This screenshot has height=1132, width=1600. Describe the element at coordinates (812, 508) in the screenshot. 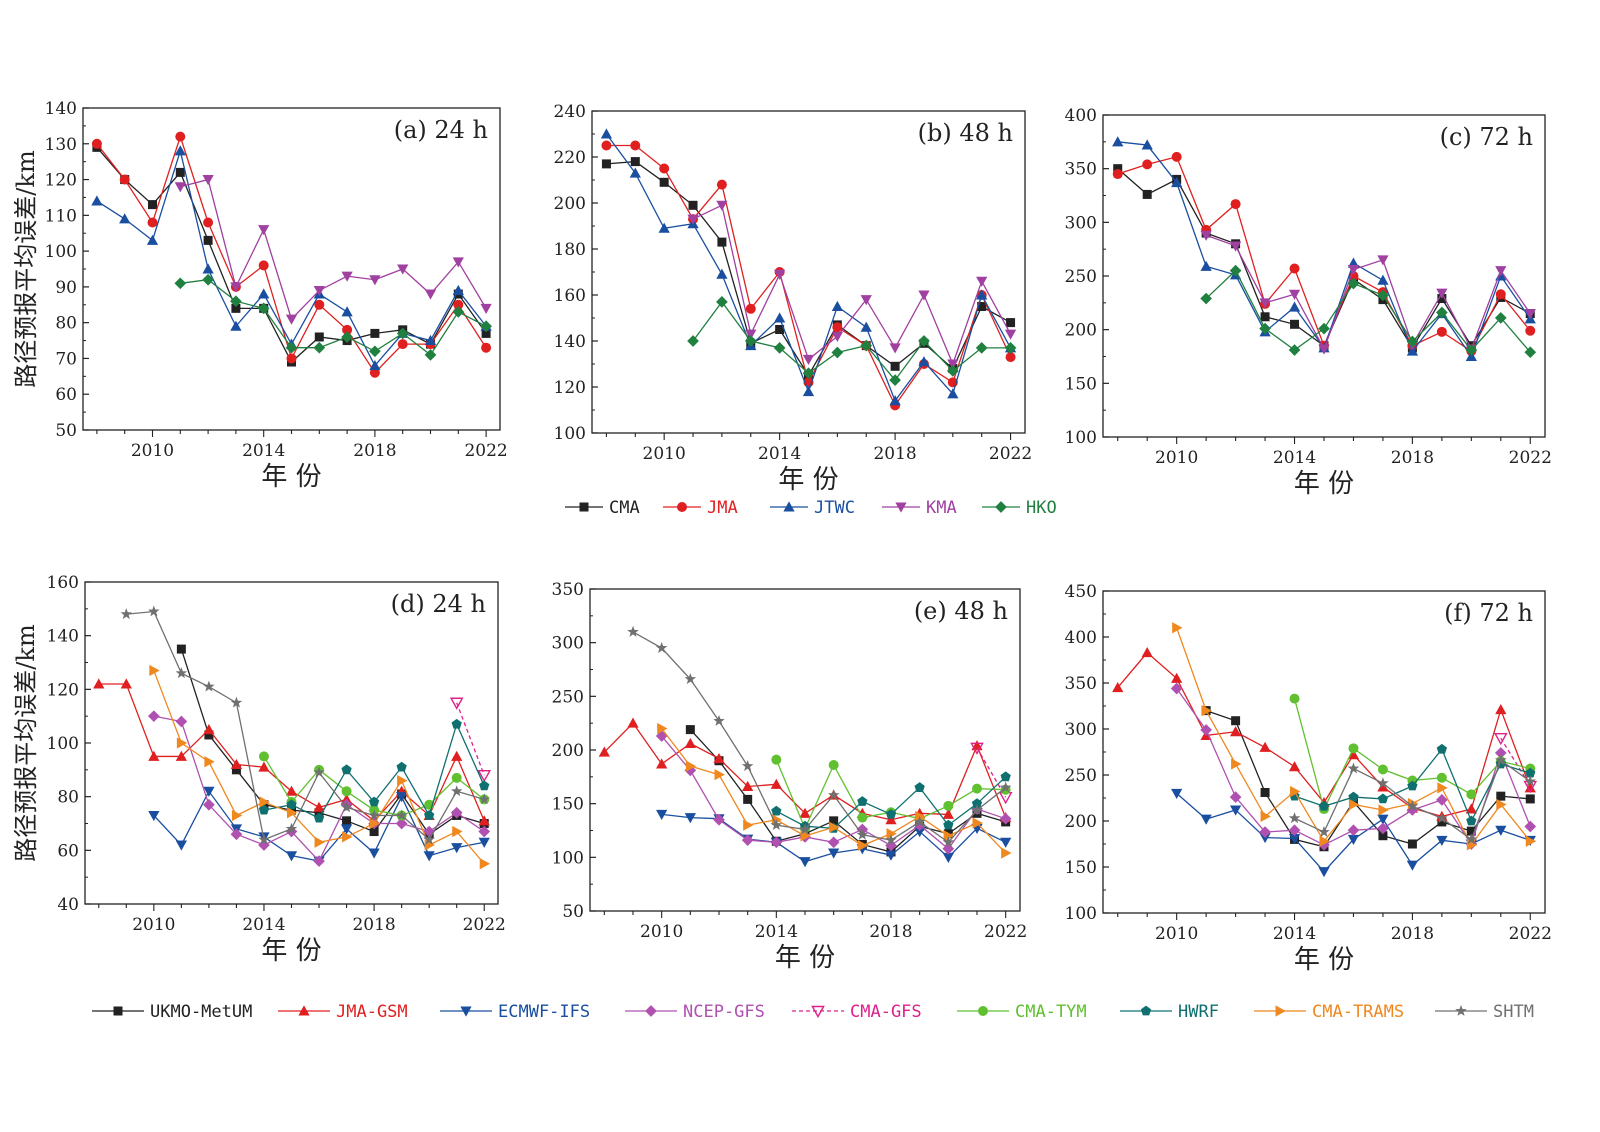

I see `legend-item-jtwc: JTWC` at that location.